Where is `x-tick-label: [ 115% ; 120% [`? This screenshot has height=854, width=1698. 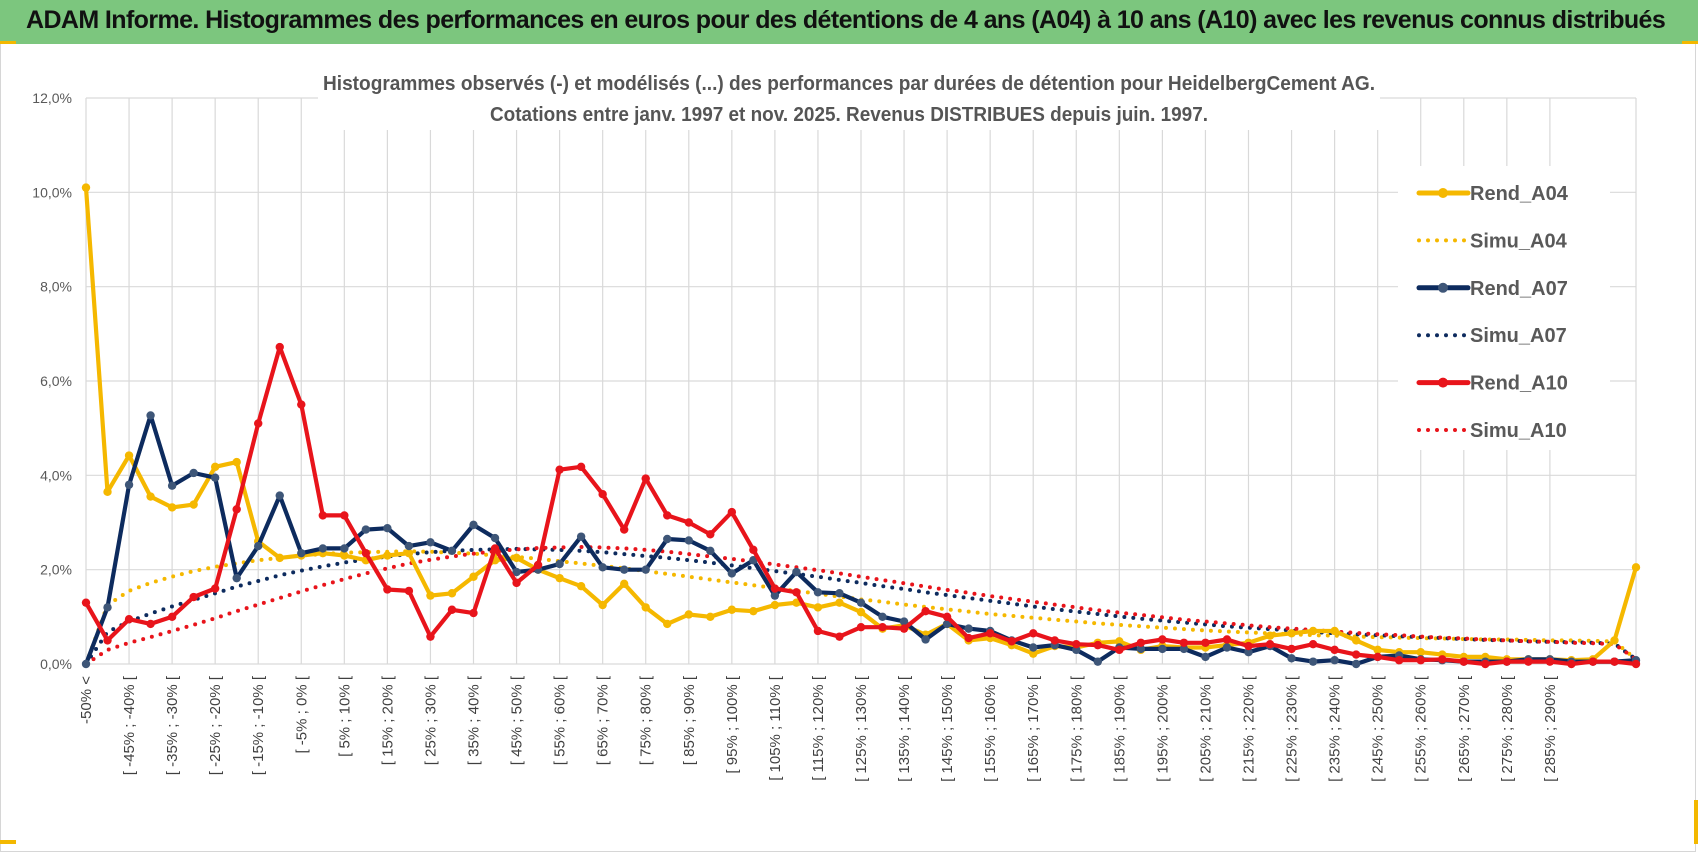
x-tick-label: [ 115% ; 120% [ is located at coordinates (818, 728).